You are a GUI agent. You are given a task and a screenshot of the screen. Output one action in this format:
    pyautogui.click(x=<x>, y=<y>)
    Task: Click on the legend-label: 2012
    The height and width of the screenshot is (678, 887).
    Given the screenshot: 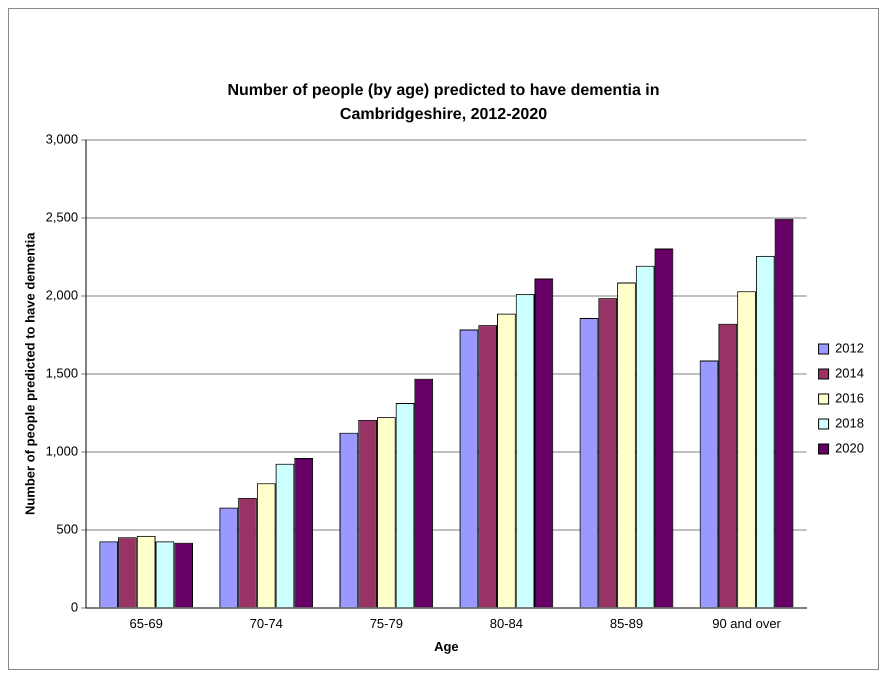 What is the action you would take?
    pyautogui.click(x=849, y=348)
    